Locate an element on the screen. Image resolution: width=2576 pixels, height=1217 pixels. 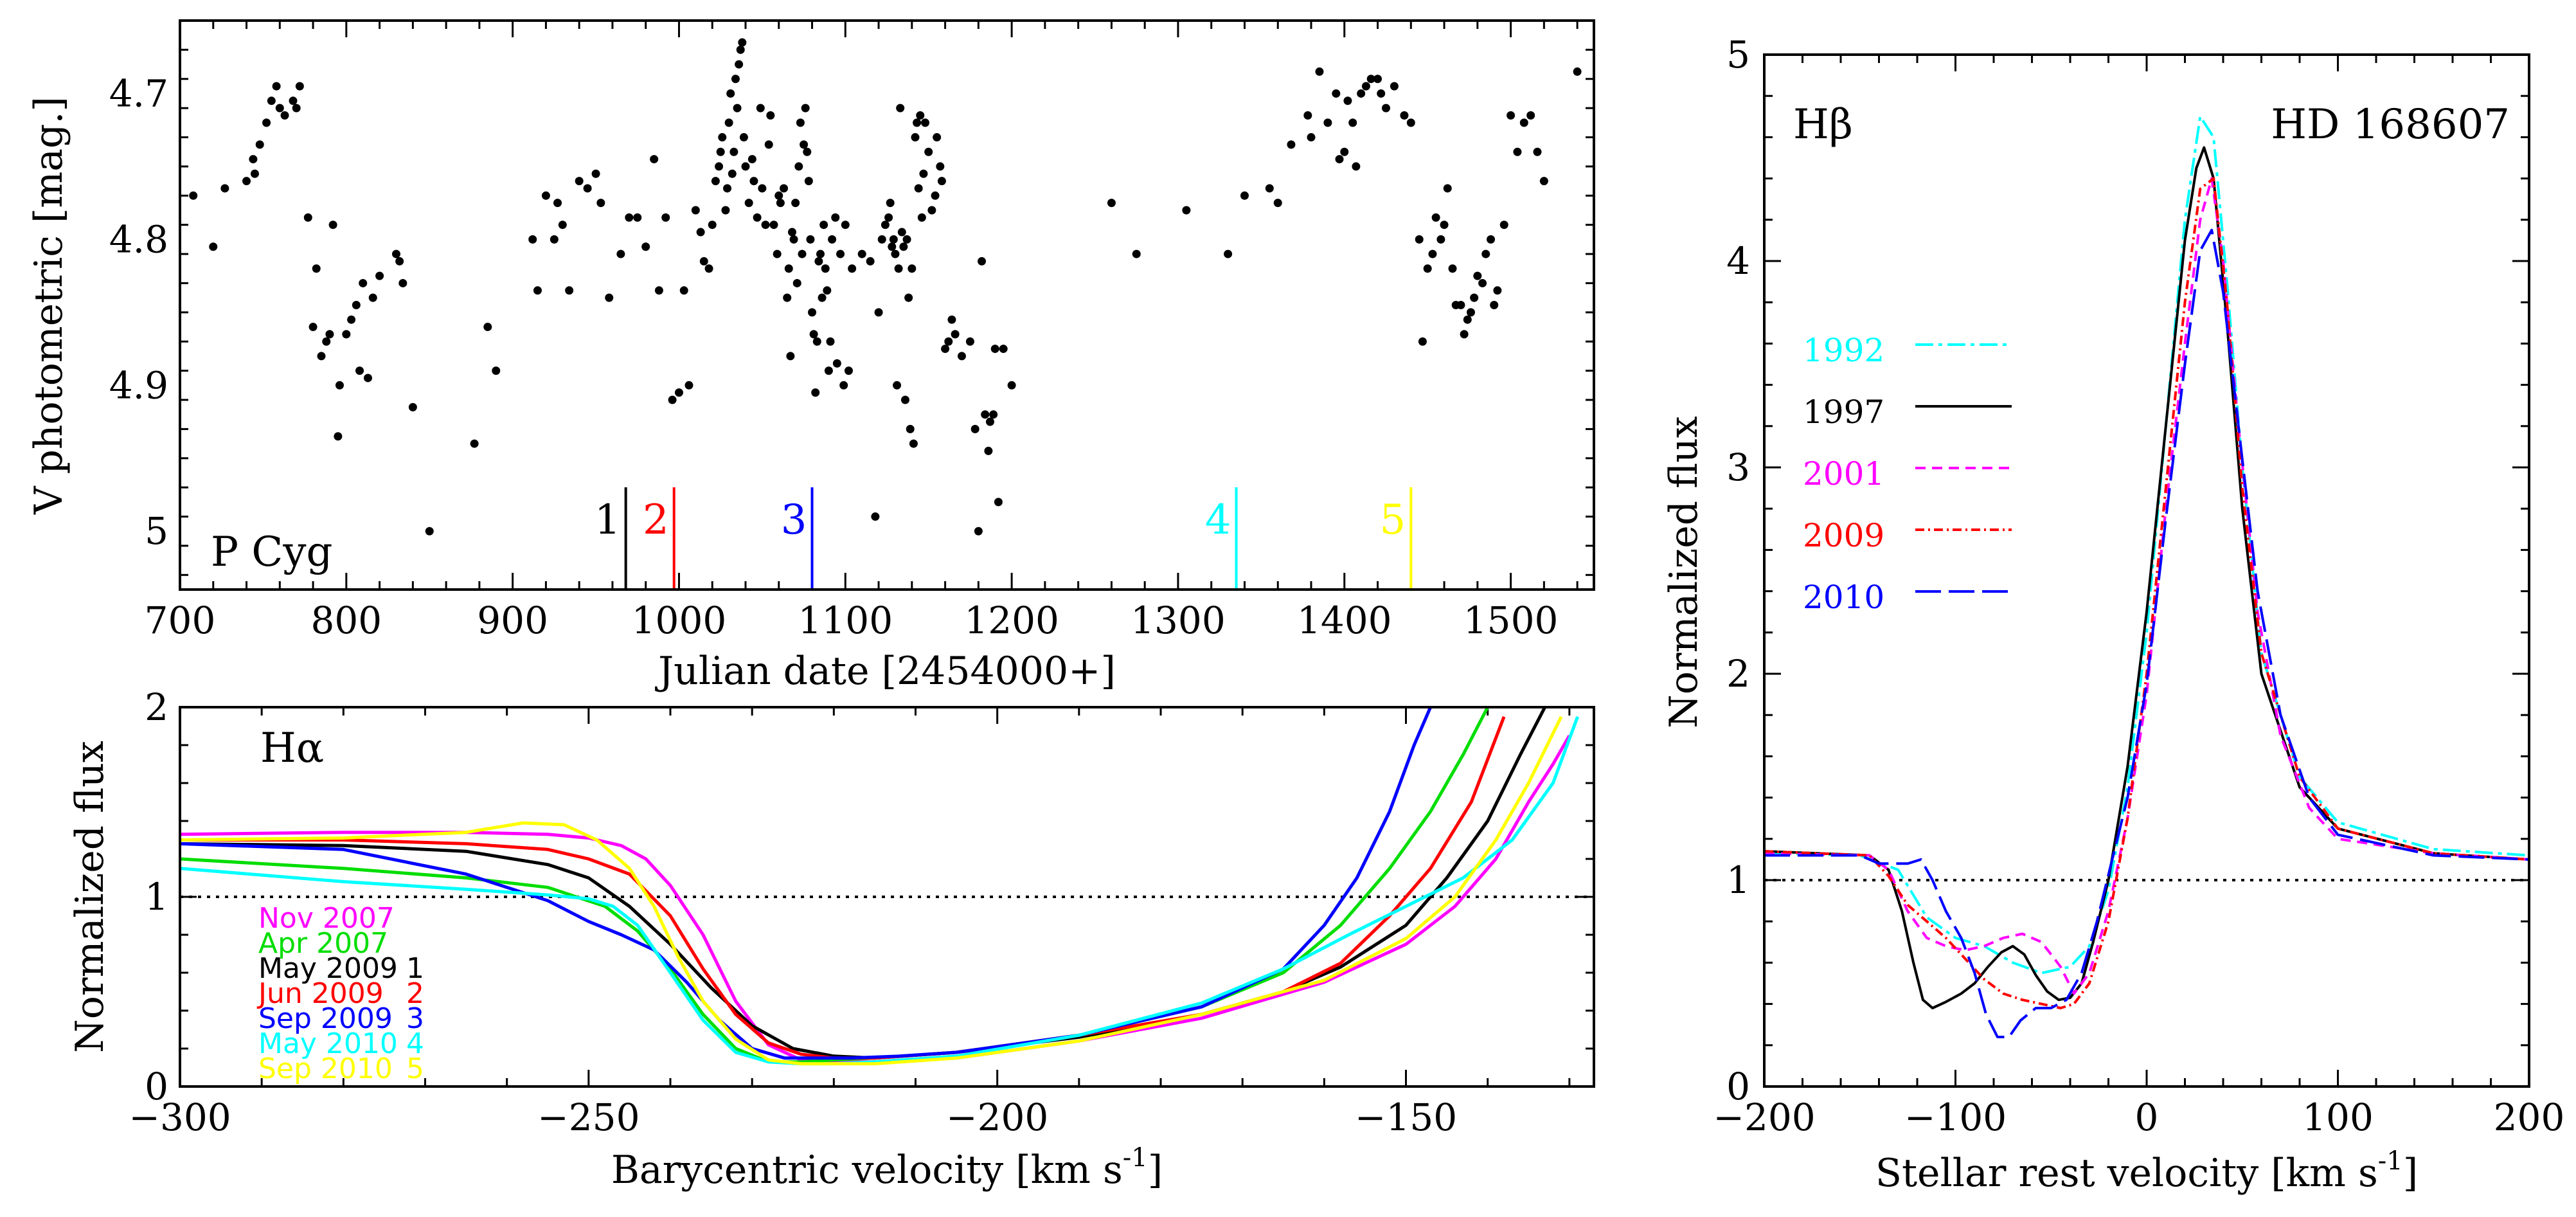
hbeta-ytick-label: 1 is located at coordinates (1738, 880).